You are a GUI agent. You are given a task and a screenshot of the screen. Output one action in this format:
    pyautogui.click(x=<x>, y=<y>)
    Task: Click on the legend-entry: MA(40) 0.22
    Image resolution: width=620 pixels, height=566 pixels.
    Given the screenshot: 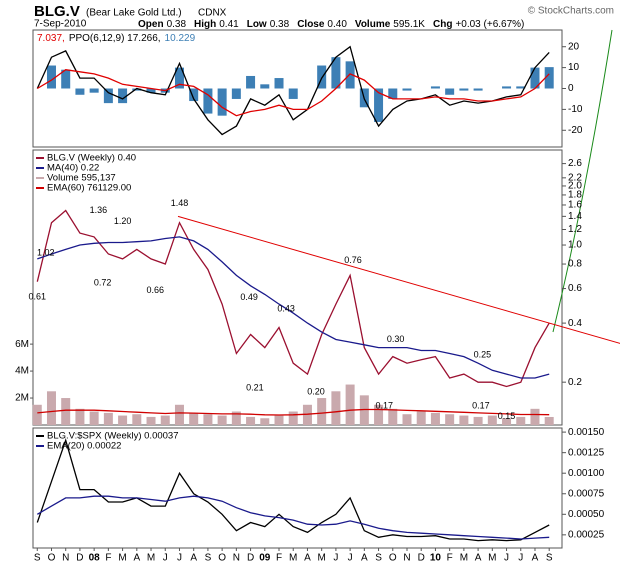 What is the action you would take?
    pyautogui.click(x=73, y=168)
    